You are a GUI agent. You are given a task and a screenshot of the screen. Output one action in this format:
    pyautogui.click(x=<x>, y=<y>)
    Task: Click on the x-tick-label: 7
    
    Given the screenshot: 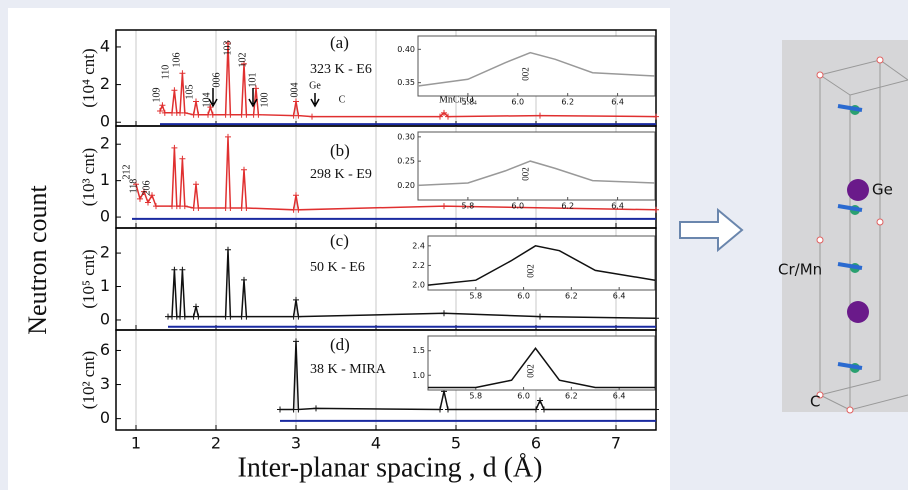 What is the action you would take?
    pyautogui.click(x=616, y=443)
    